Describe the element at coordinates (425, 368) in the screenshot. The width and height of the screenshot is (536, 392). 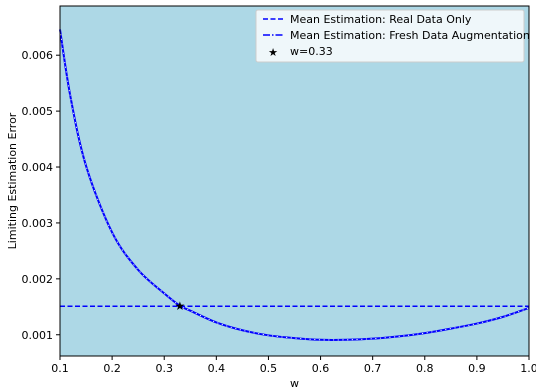
I see `x-tick-label: 0.8` at that location.